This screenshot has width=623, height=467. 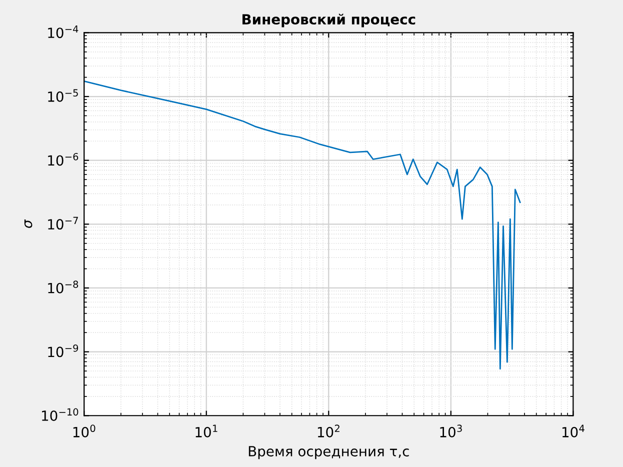 I want to click on y-tick-label: 10$^{−6}$, so click(x=63, y=159).